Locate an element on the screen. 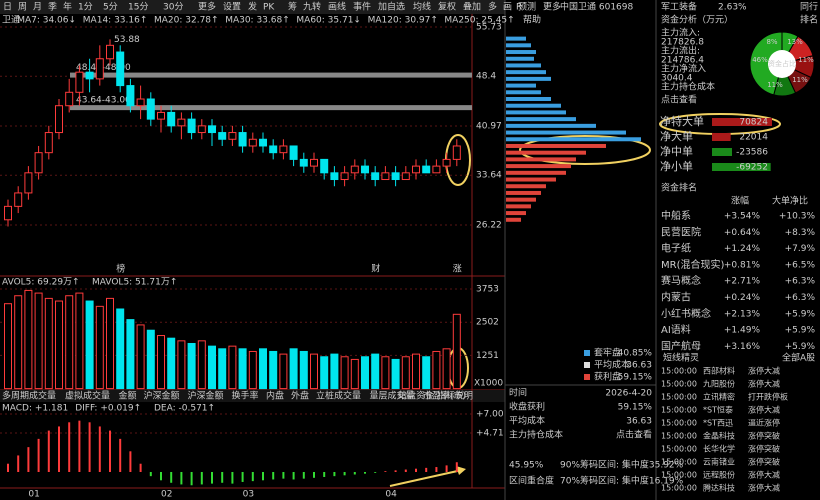 The width and height of the screenshot is (820, 500). range-label: 45.95% is located at coordinates (526, 466).